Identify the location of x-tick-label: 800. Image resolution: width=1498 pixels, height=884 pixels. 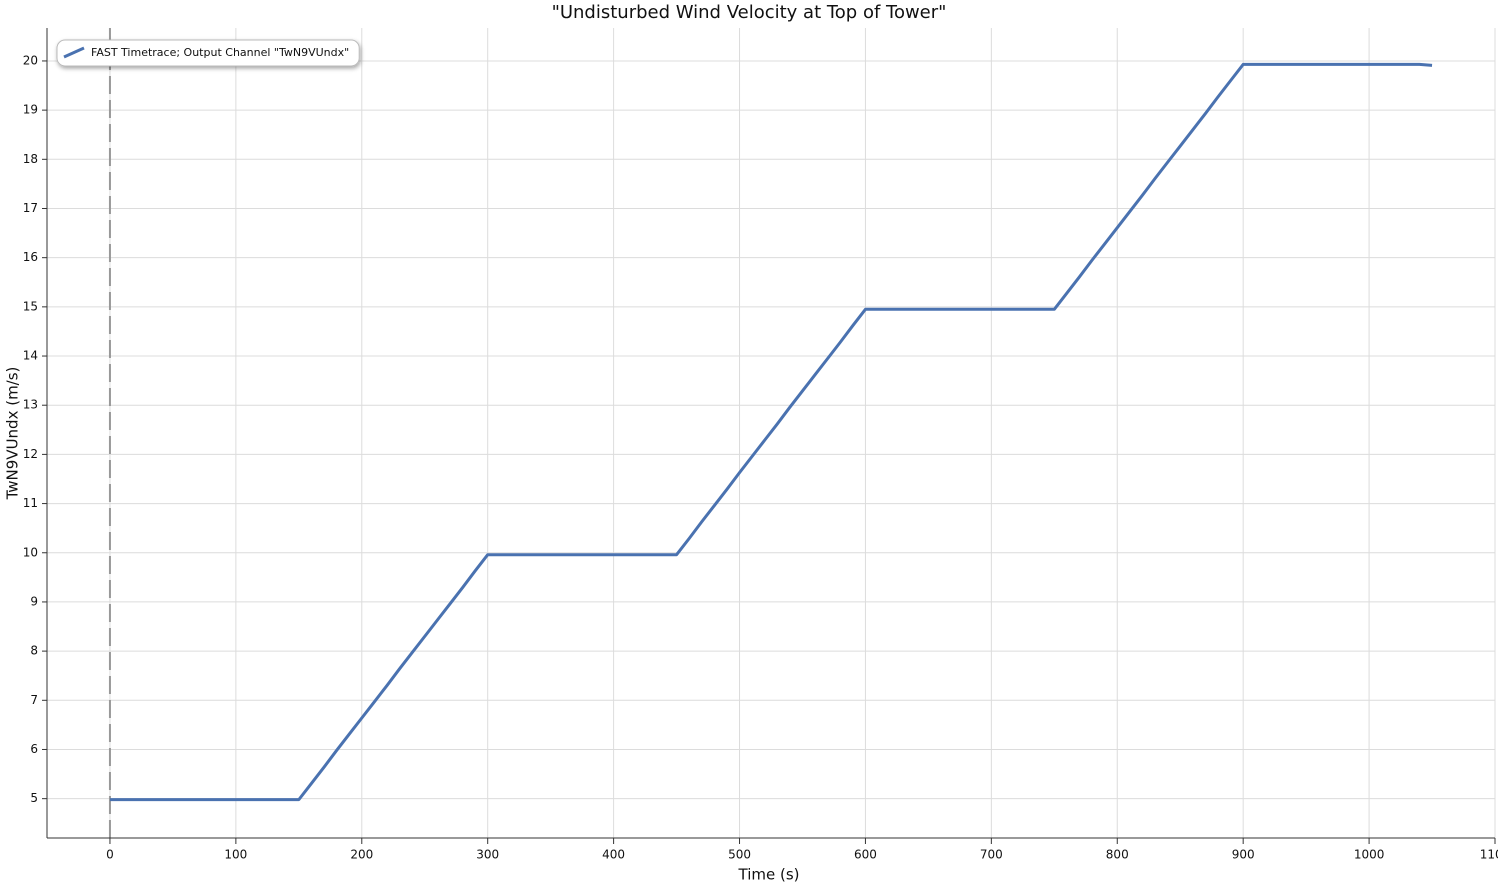
(1117, 855).